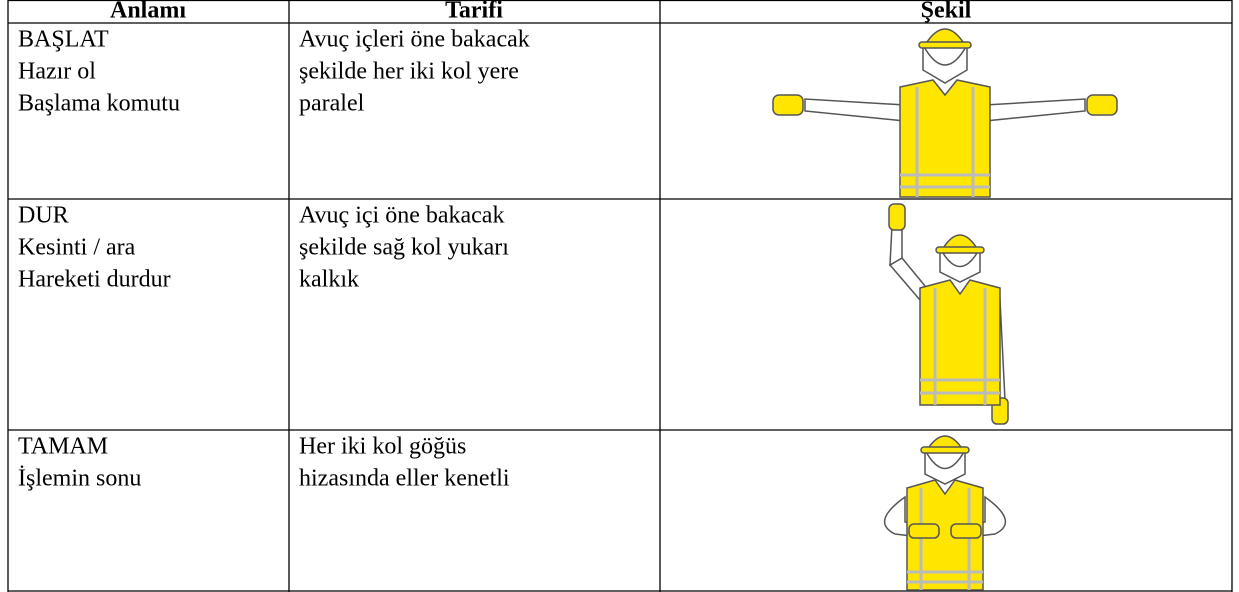  I want to click on cell-text: hizasında eller kenetli, so click(404, 479).